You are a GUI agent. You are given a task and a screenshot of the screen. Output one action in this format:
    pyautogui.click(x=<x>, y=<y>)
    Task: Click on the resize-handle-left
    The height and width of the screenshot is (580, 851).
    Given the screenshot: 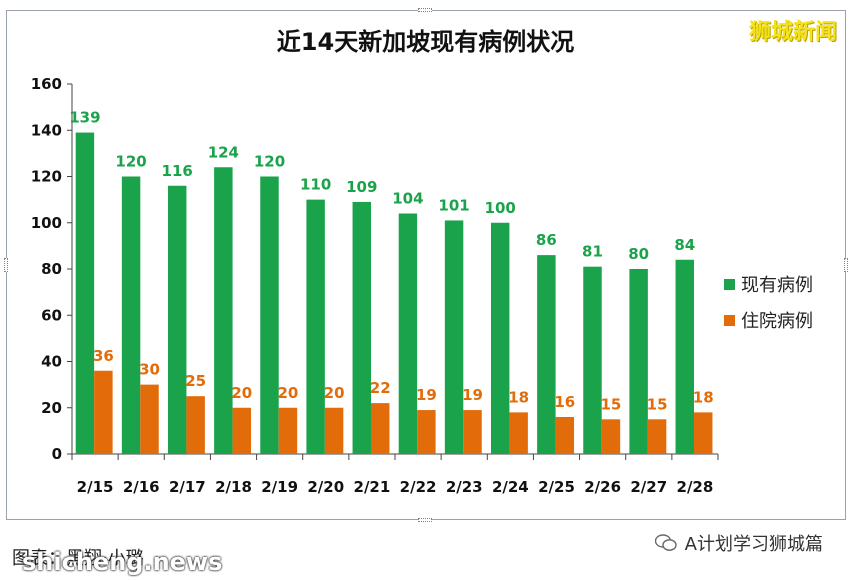 What is the action you would take?
    pyautogui.click(x=6, y=265)
    